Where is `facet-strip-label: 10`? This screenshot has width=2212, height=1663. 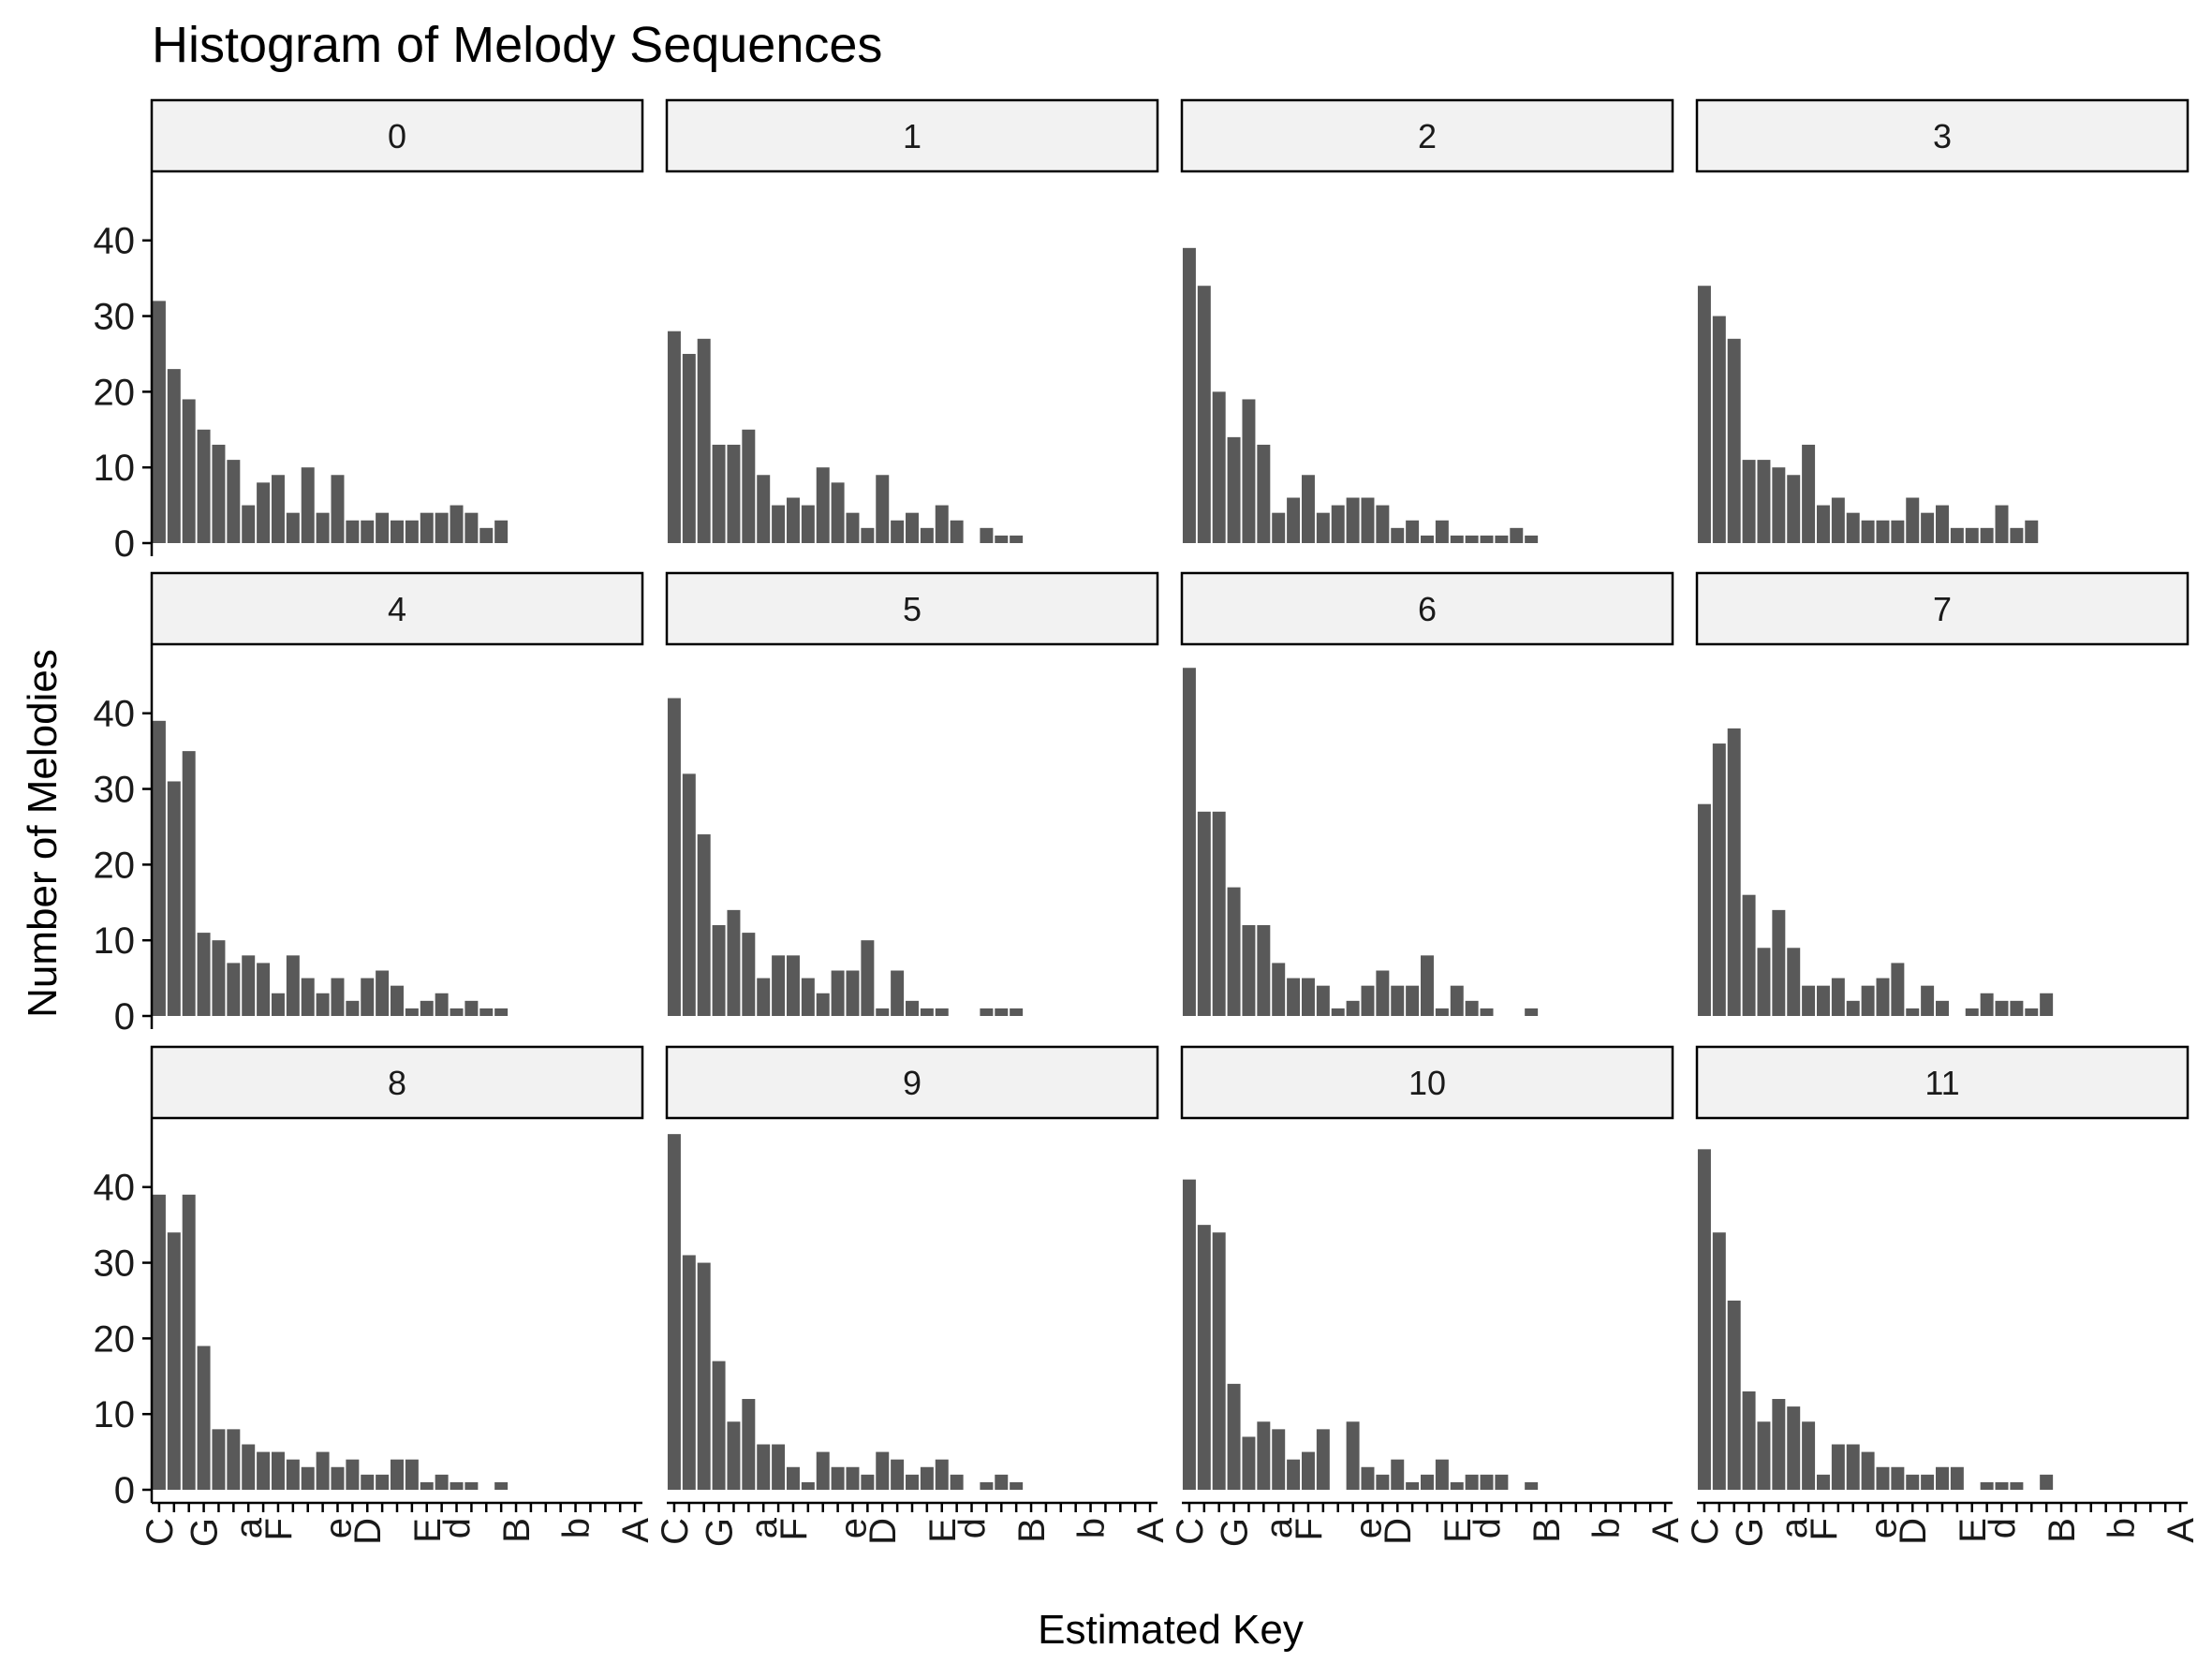 facet-strip-label: 10 is located at coordinates (1427, 1083).